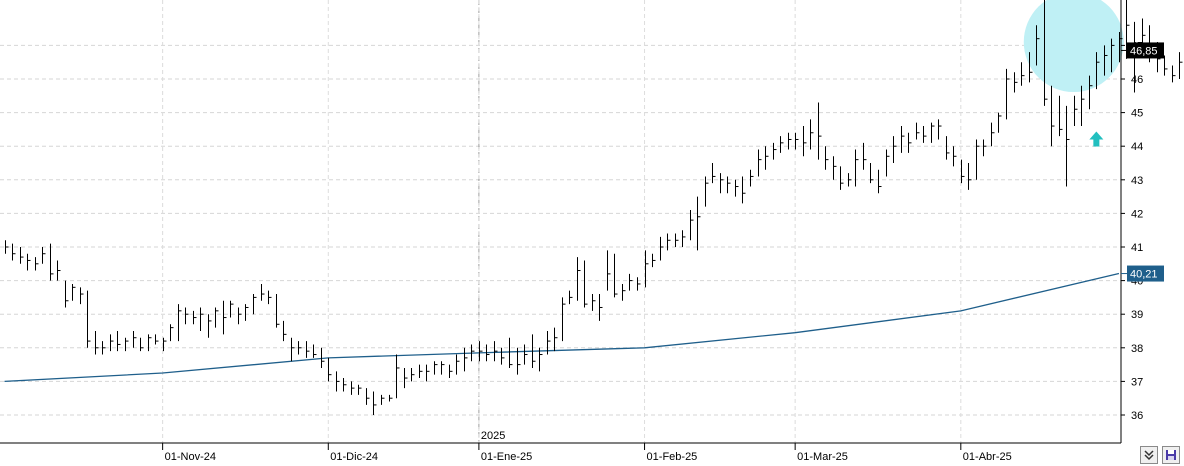 The width and height of the screenshot is (1184, 466). I want to click on collapse-panel-button, so click(1149, 455).